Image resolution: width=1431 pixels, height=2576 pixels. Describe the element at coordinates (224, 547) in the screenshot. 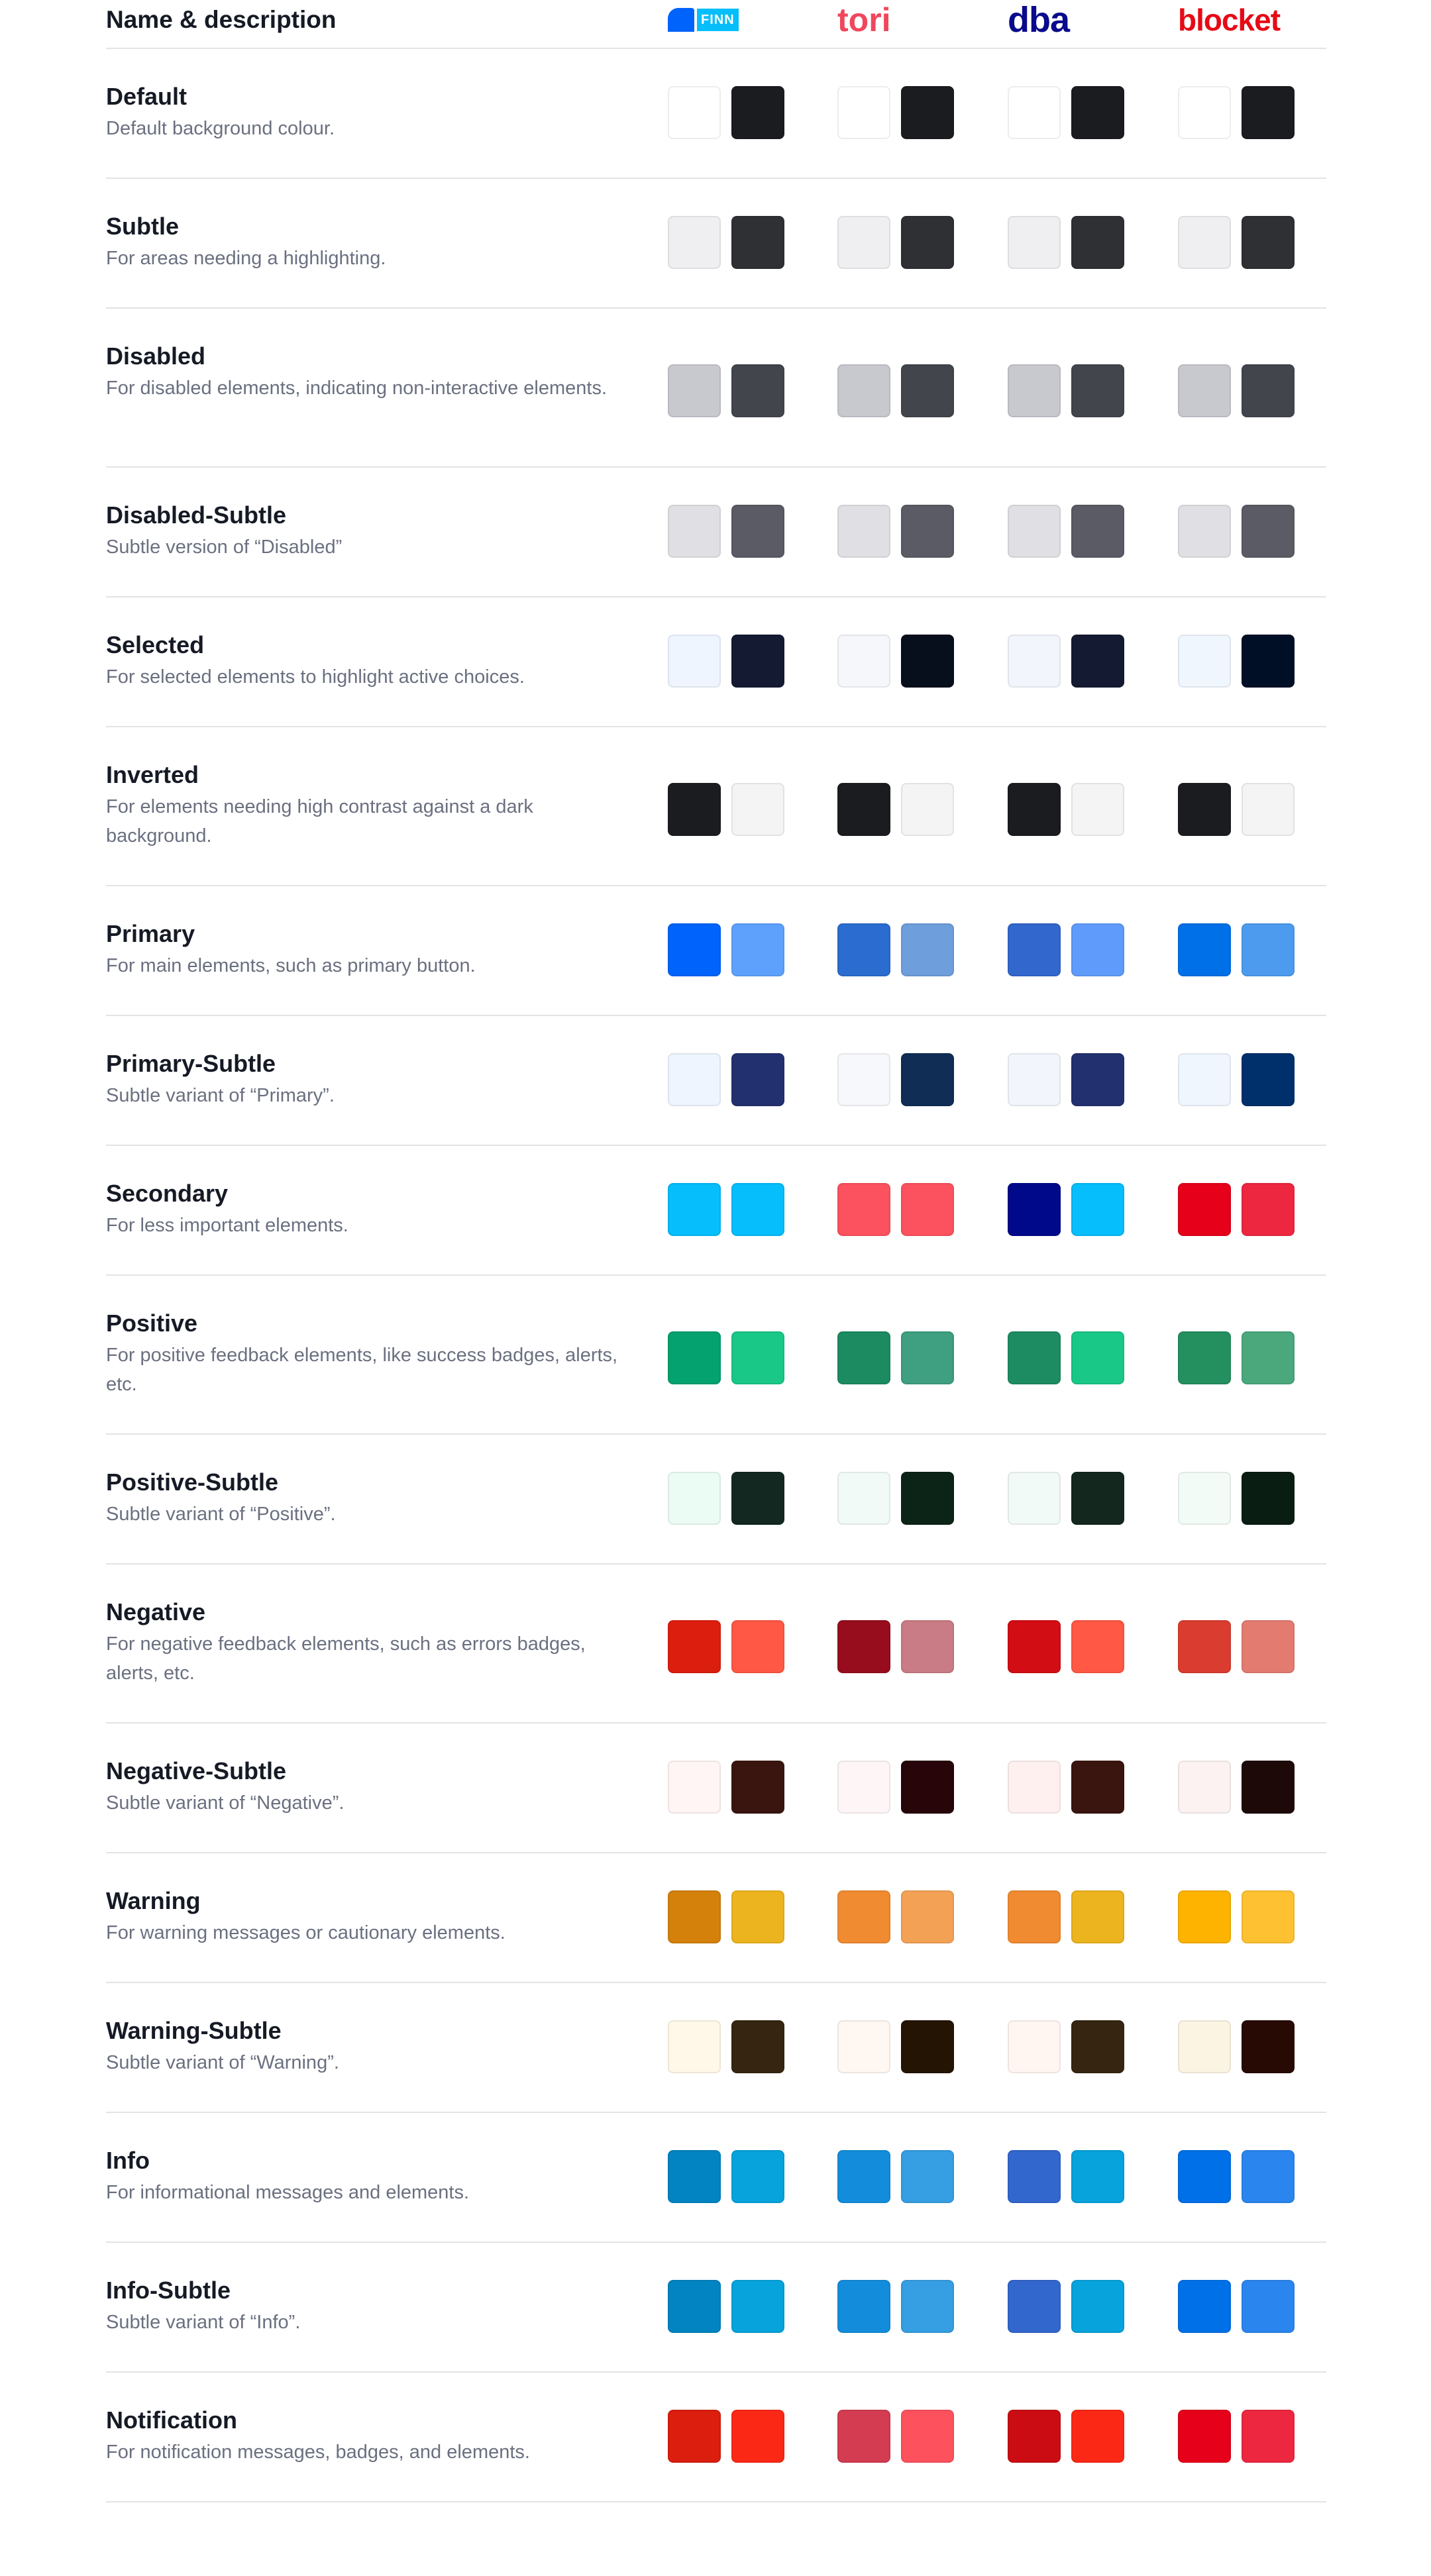

I see `token-description: Subtle version of “Disabled”` at that location.